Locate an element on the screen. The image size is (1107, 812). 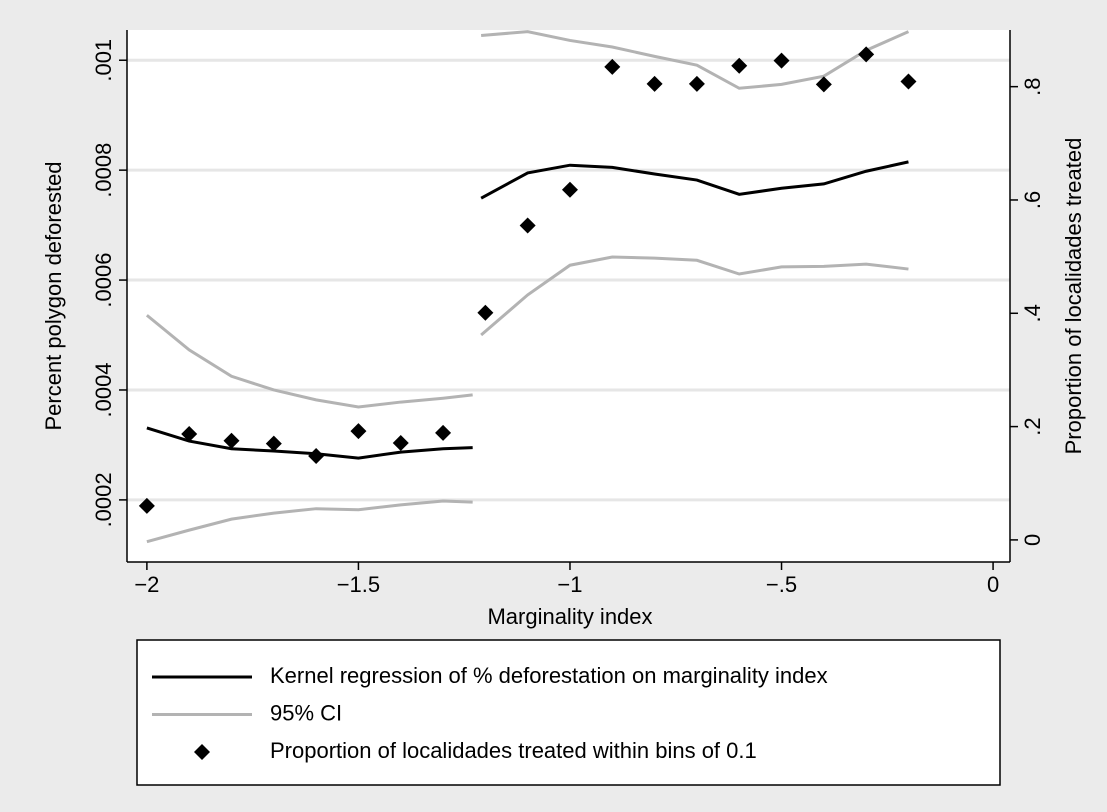
y2-tick-label: 0 is located at coordinates (1032, 540).